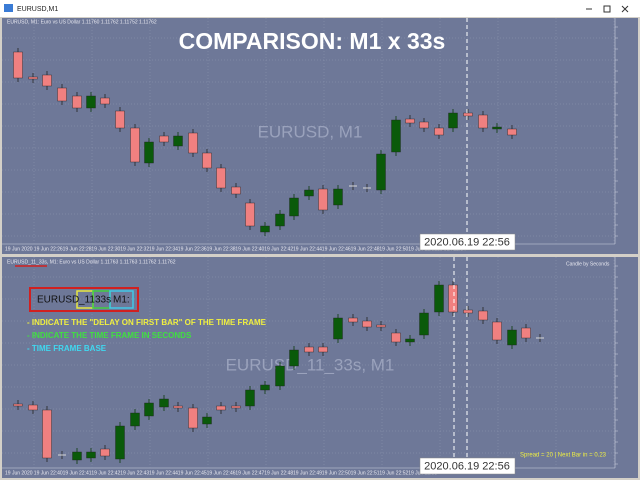 This screenshot has height=485, width=640. I want to click on time-label: 19 Jun 22:38, so click(221, 249).